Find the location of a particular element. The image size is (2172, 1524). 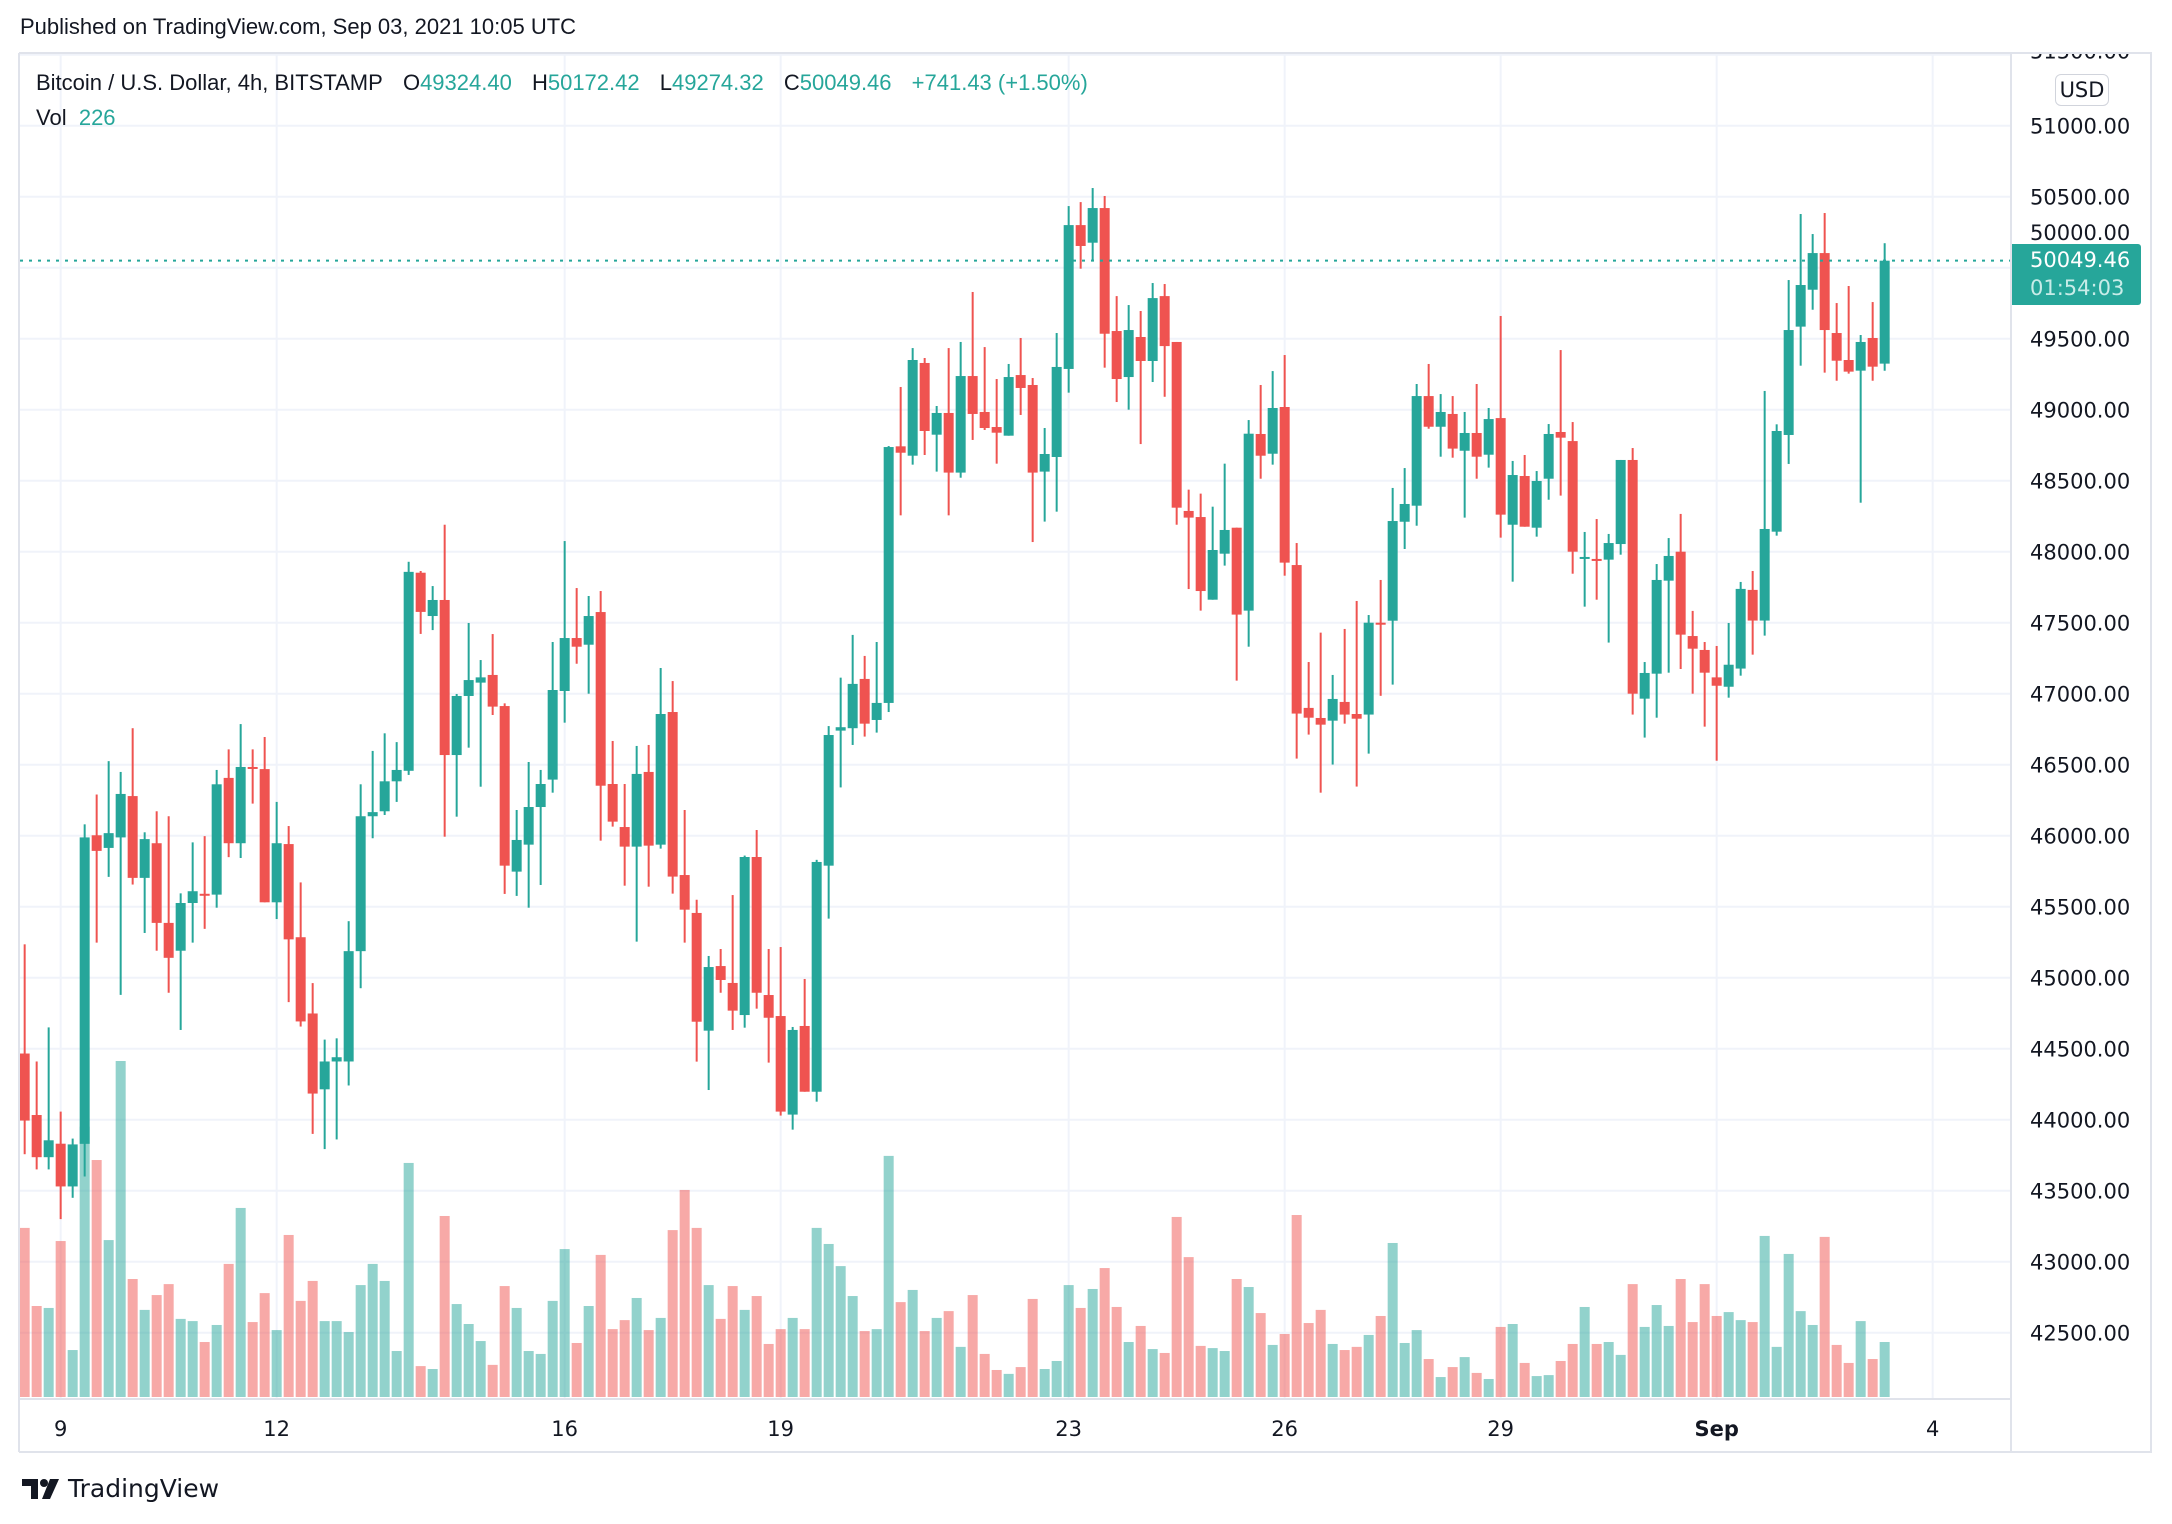

price-tick-label: 45500.00 is located at coordinates (2080, 908).